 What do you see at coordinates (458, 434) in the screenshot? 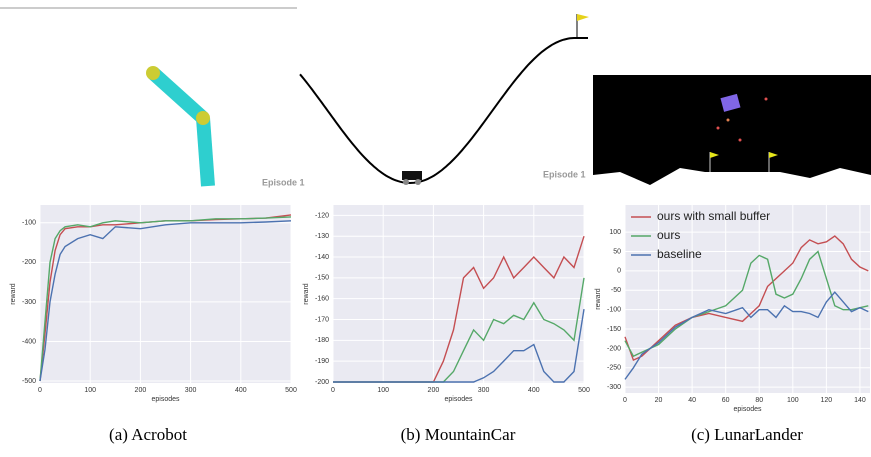
I see `caption: (b) MountainCar` at bounding box center [458, 434].